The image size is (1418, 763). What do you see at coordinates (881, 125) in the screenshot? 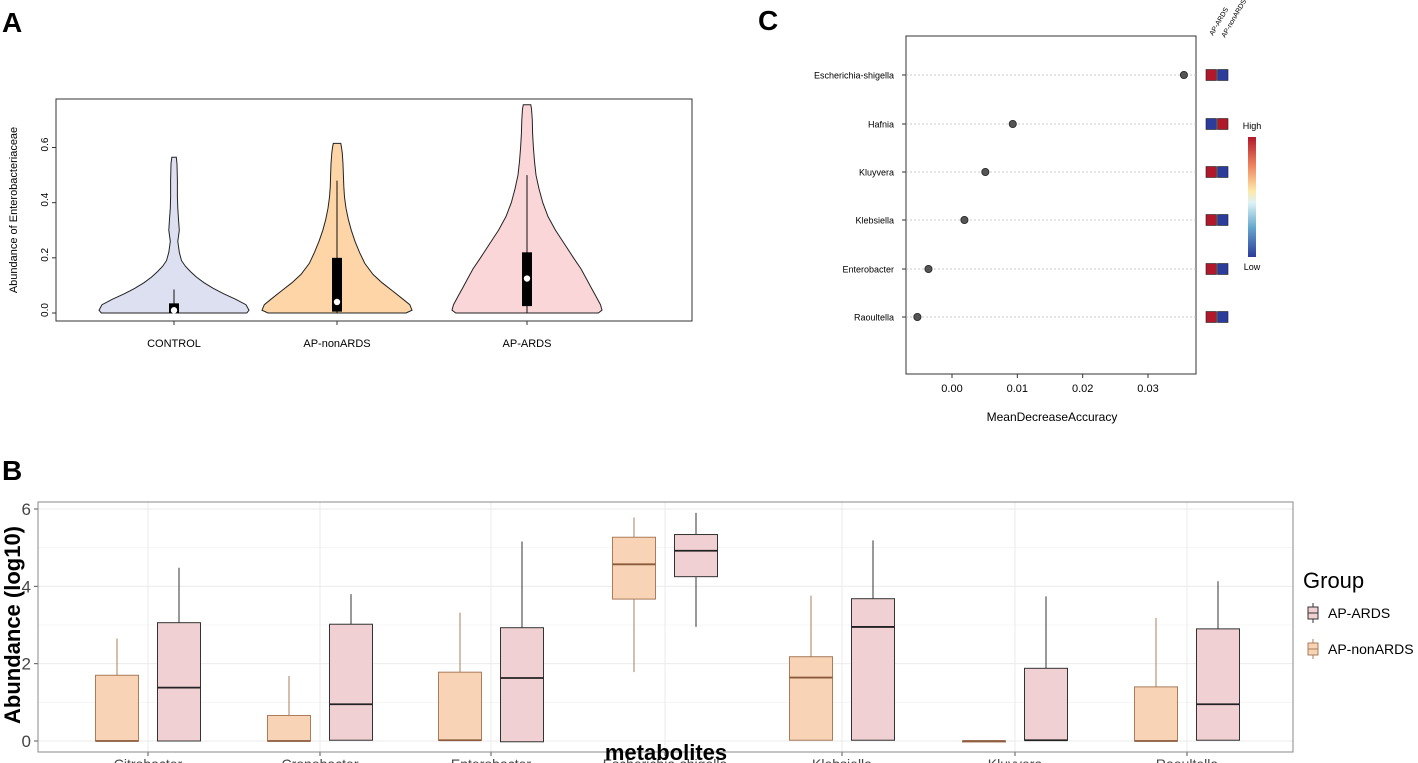
I see `dot-row-label-hafnia: Hafnia` at bounding box center [881, 125].